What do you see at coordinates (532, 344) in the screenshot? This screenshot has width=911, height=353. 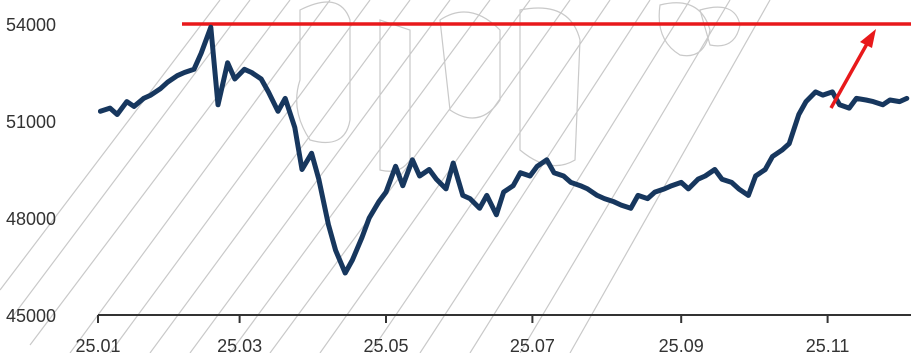 I see `x-tick-label: 25.07` at bounding box center [532, 344].